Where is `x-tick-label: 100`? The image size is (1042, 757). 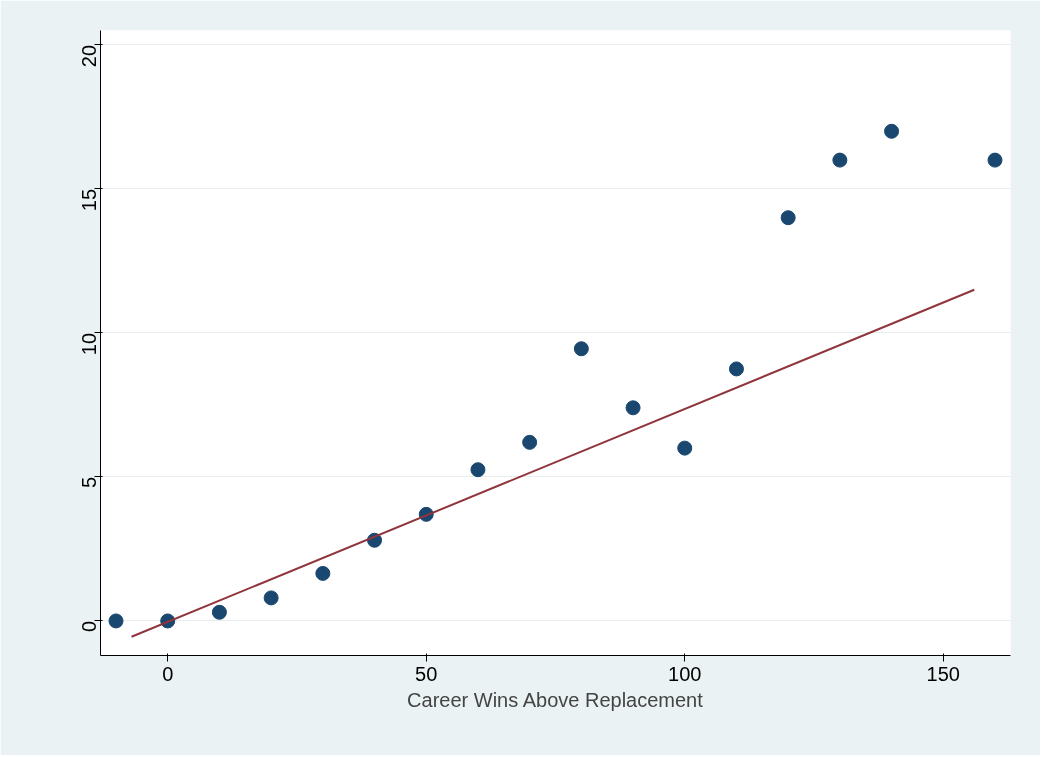
x-tick-label: 100 is located at coordinates (685, 673).